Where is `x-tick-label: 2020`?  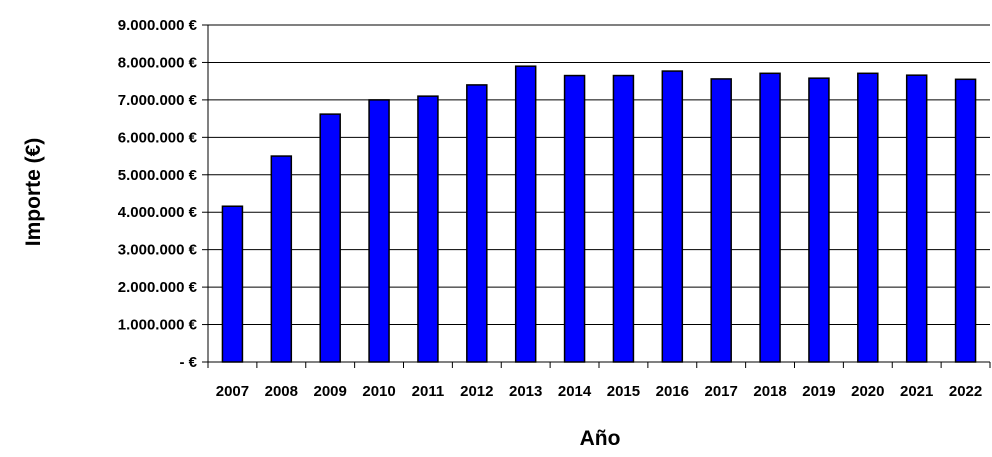 x-tick-label: 2020 is located at coordinates (867, 391).